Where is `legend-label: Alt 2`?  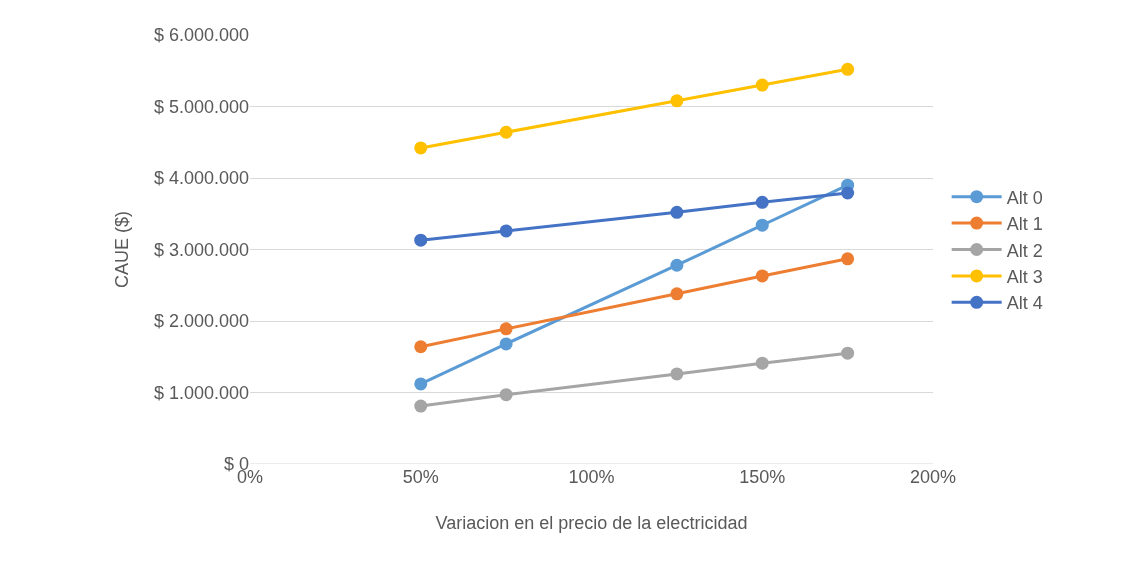 legend-label: Alt 2 is located at coordinates (1024, 250).